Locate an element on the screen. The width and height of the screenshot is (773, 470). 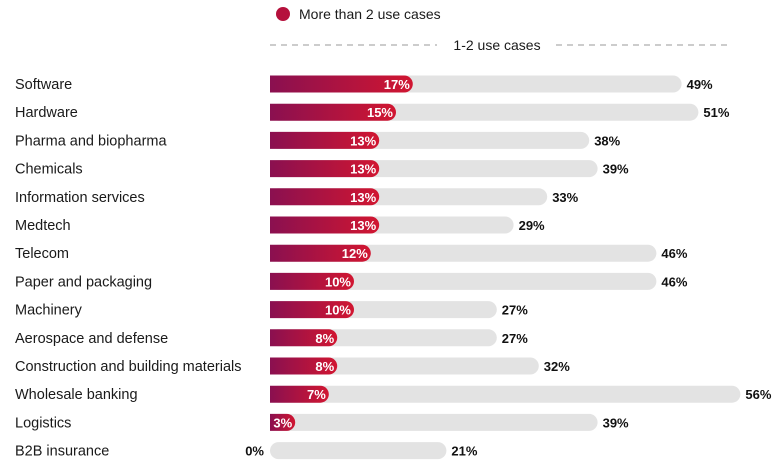
category-label: Construction and building materials is located at coordinates (128, 367).